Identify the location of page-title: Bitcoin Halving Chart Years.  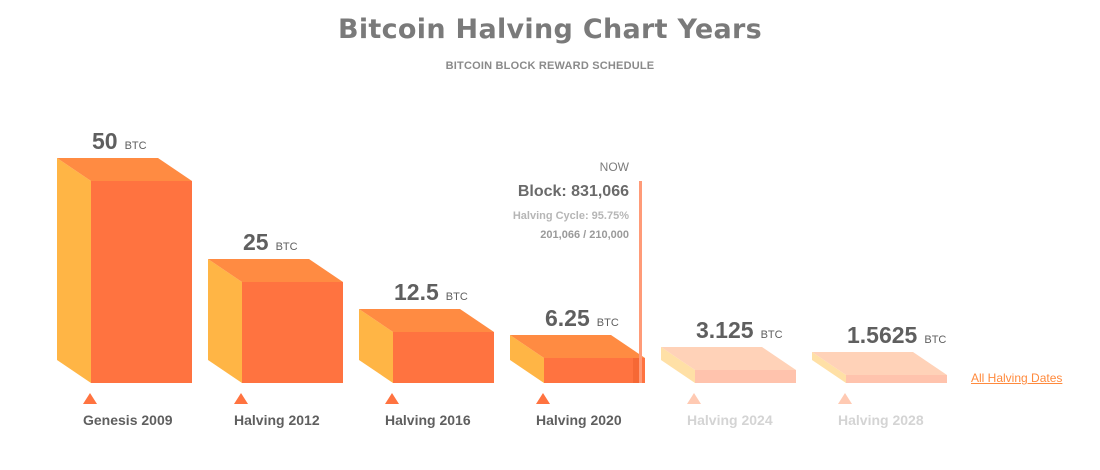
(550, 29).